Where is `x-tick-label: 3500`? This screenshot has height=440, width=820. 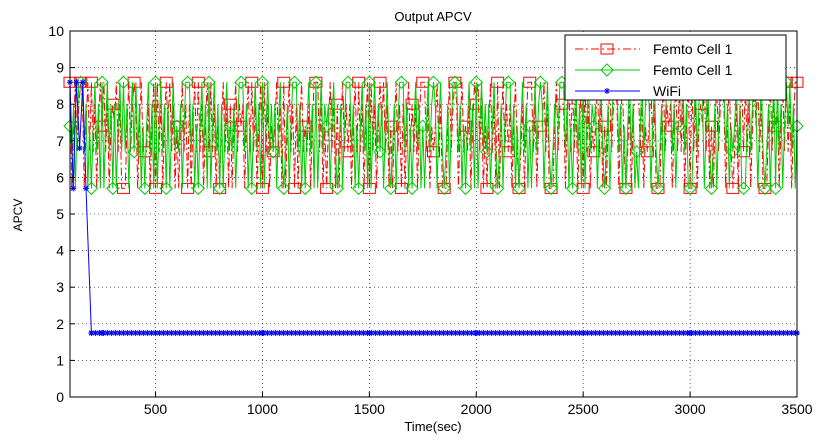 x-tick-label: 3500 is located at coordinates (796, 409).